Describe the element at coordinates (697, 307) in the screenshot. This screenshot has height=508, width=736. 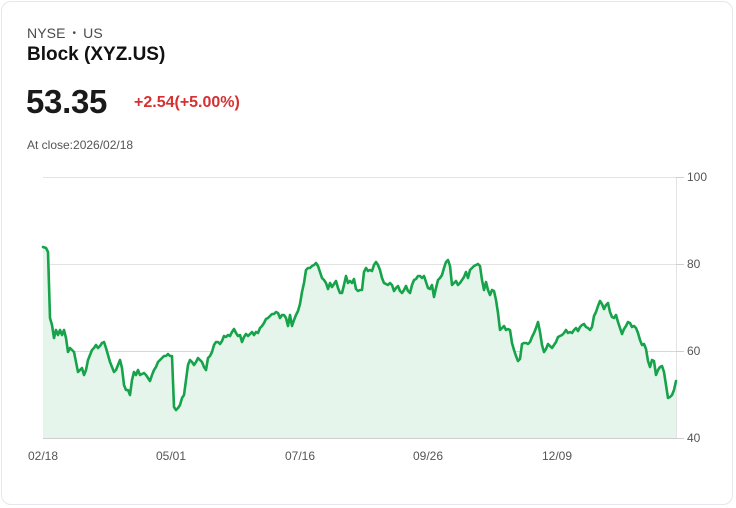
I see `y-axis: 100 80 60 40` at that location.